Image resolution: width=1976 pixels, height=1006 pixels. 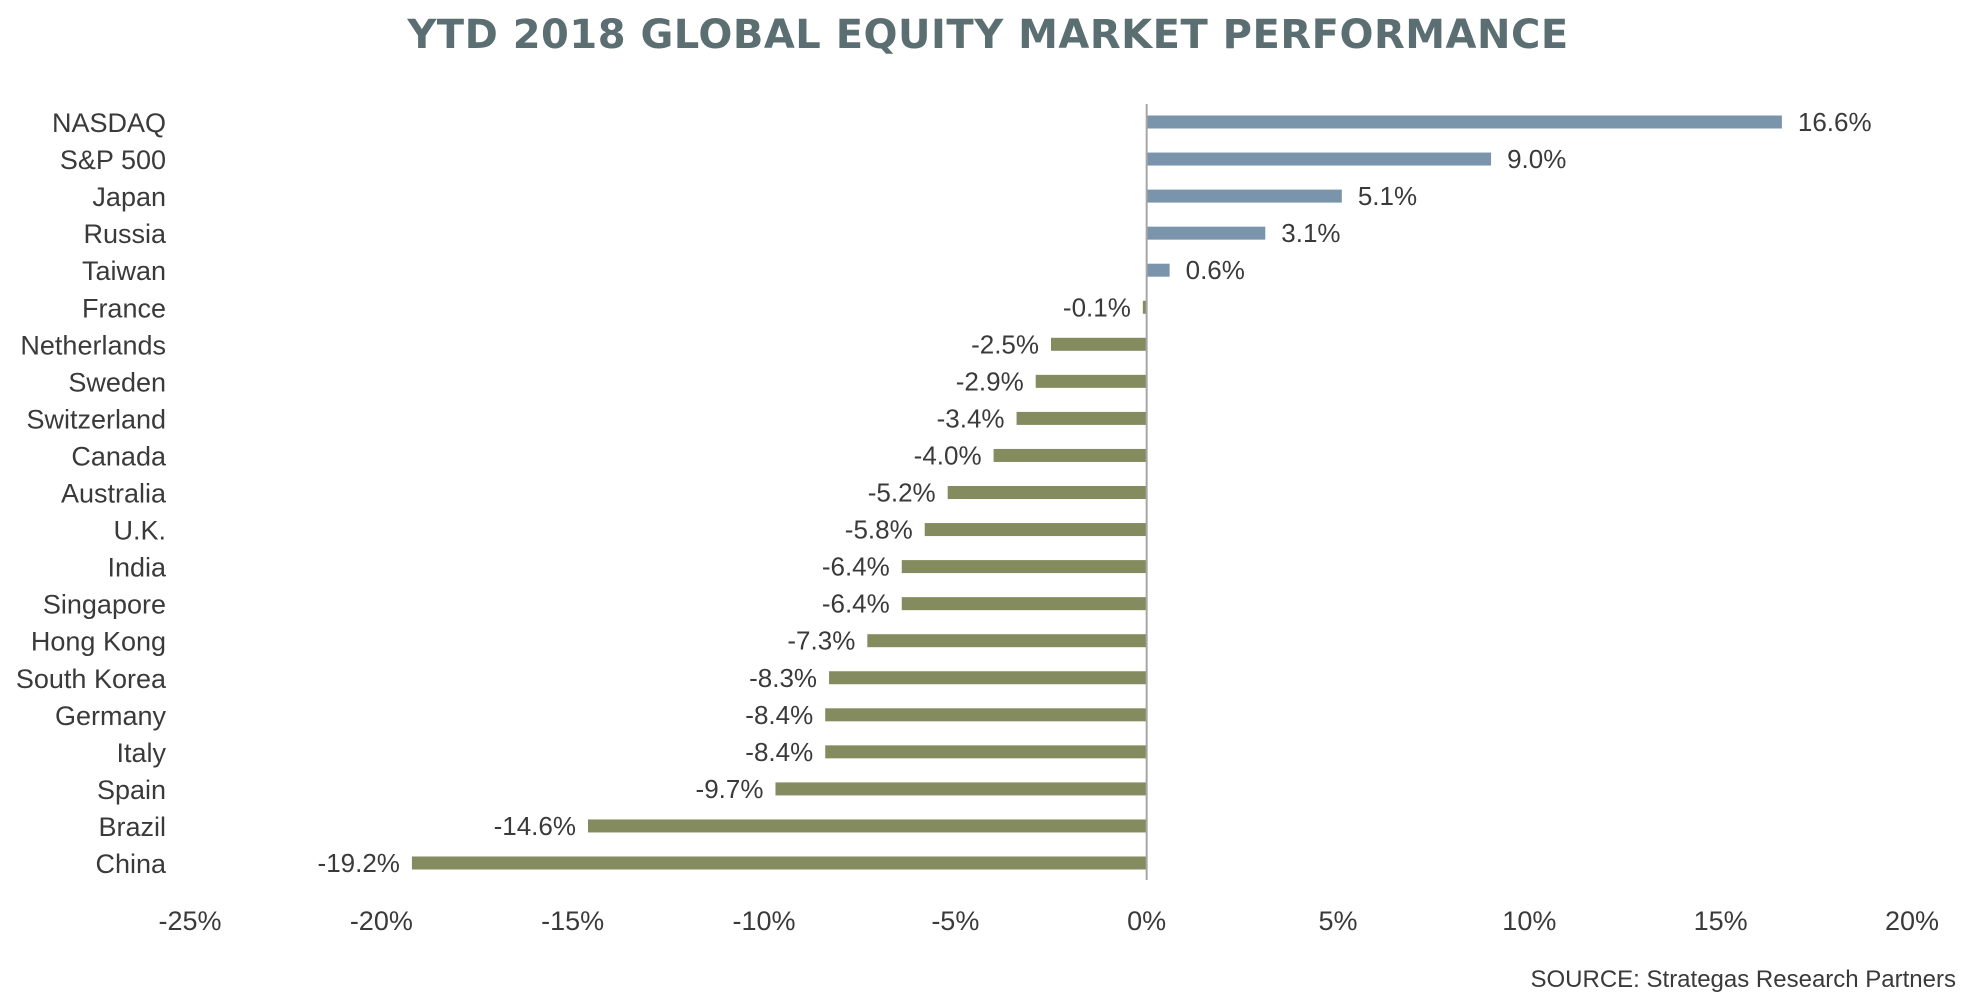 I want to click on value-label: 16.6%, so click(x=1835, y=122).